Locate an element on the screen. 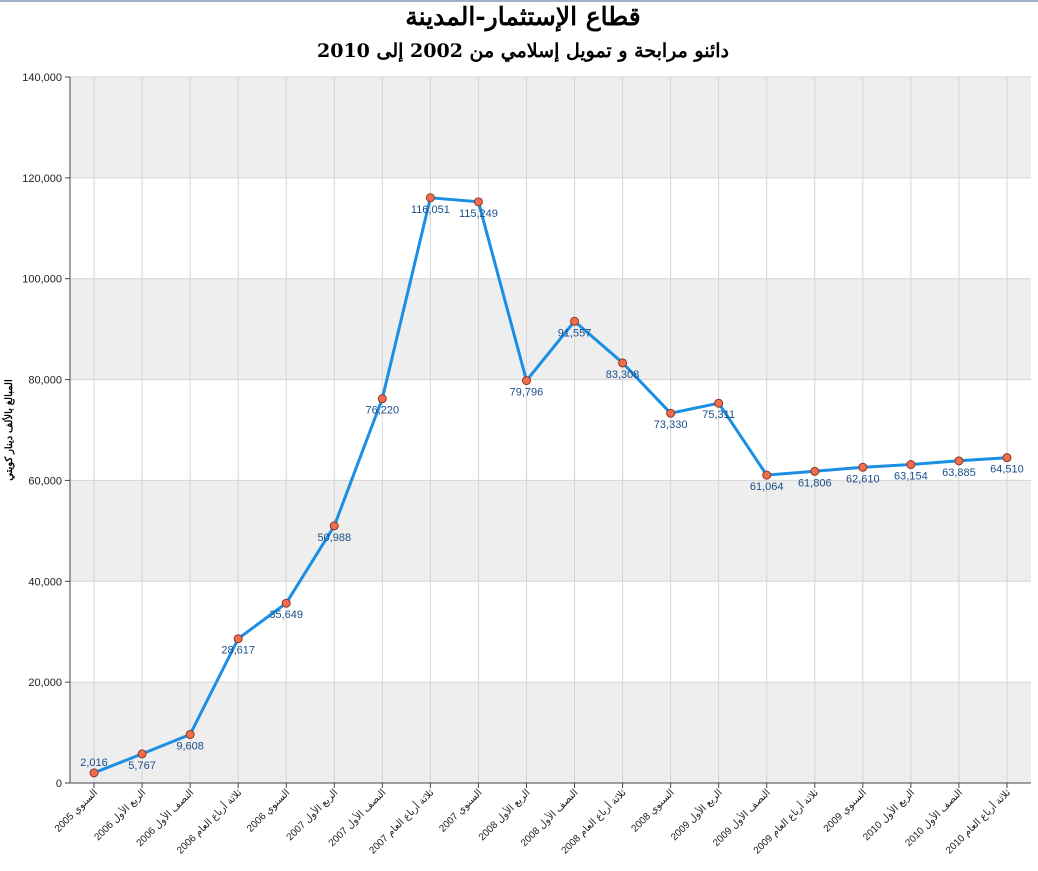 This screenshot has width=1038, height=871. data-label: 61,806 is located at coordinates (815, 483).